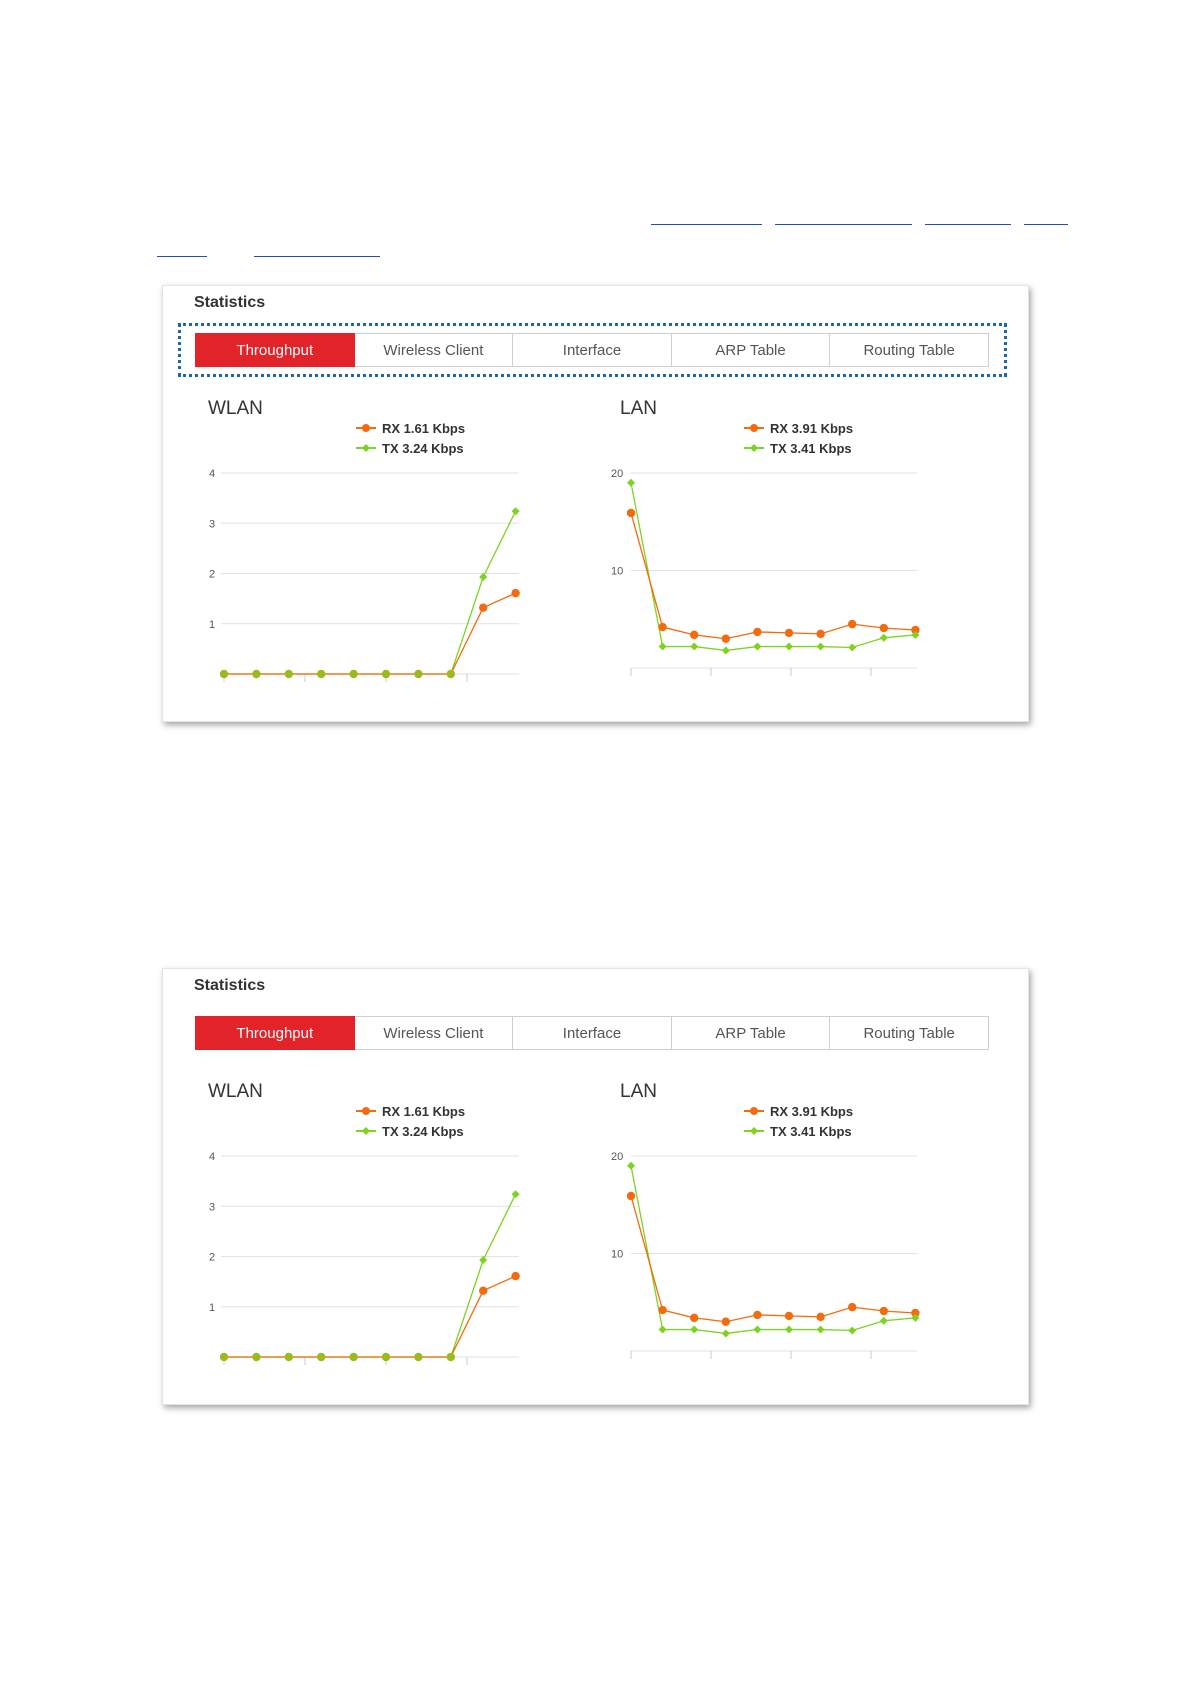  I want to click on lan-plot: 10 20, so click(765, 572).